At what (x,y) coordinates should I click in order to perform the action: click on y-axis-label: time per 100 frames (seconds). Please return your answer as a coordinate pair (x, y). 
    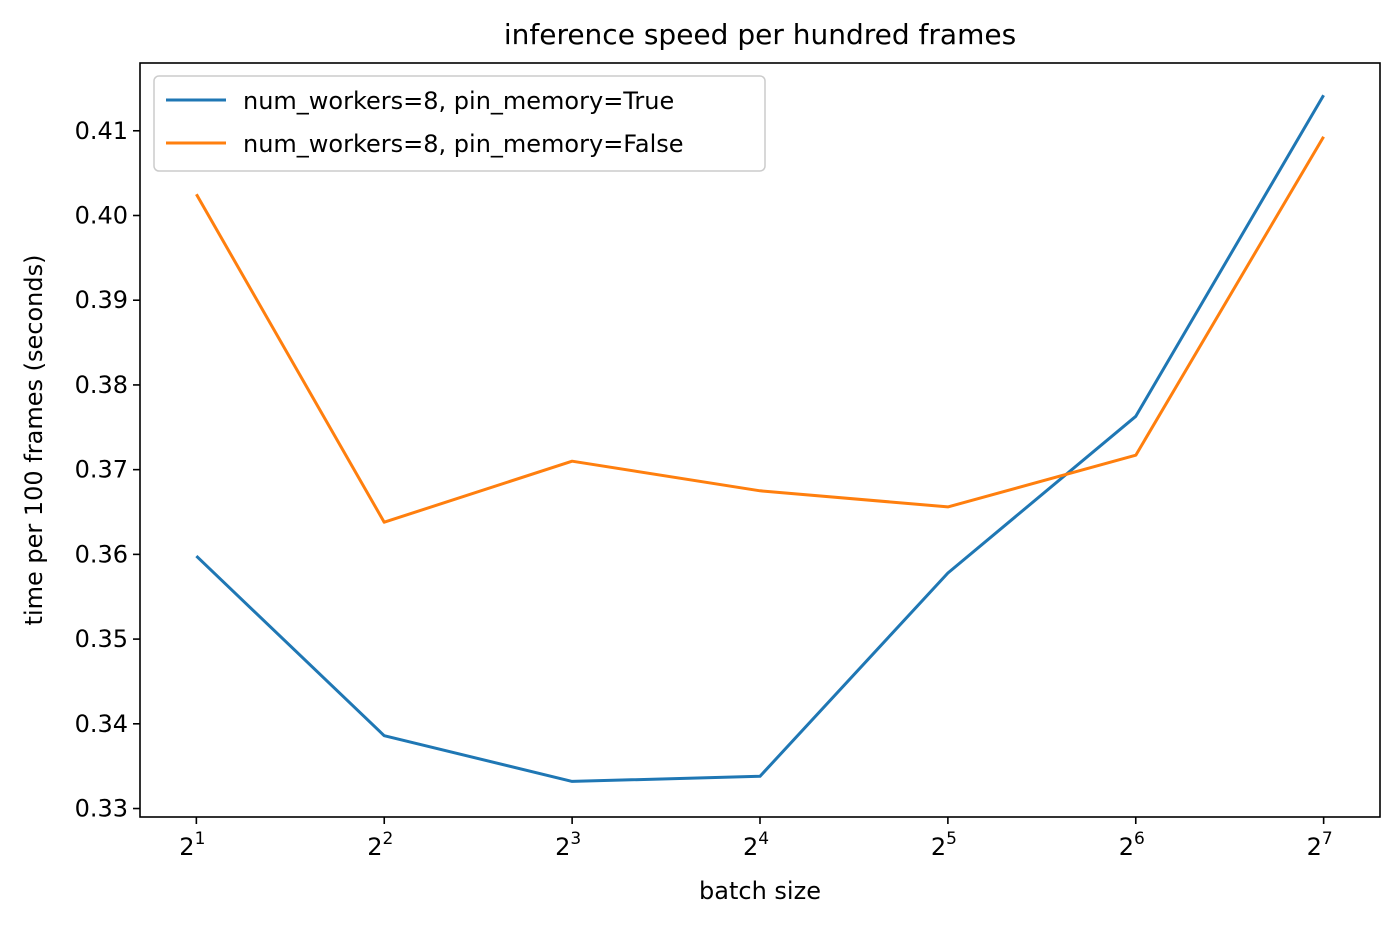
    Looking at the image, I should click on (34, 440).